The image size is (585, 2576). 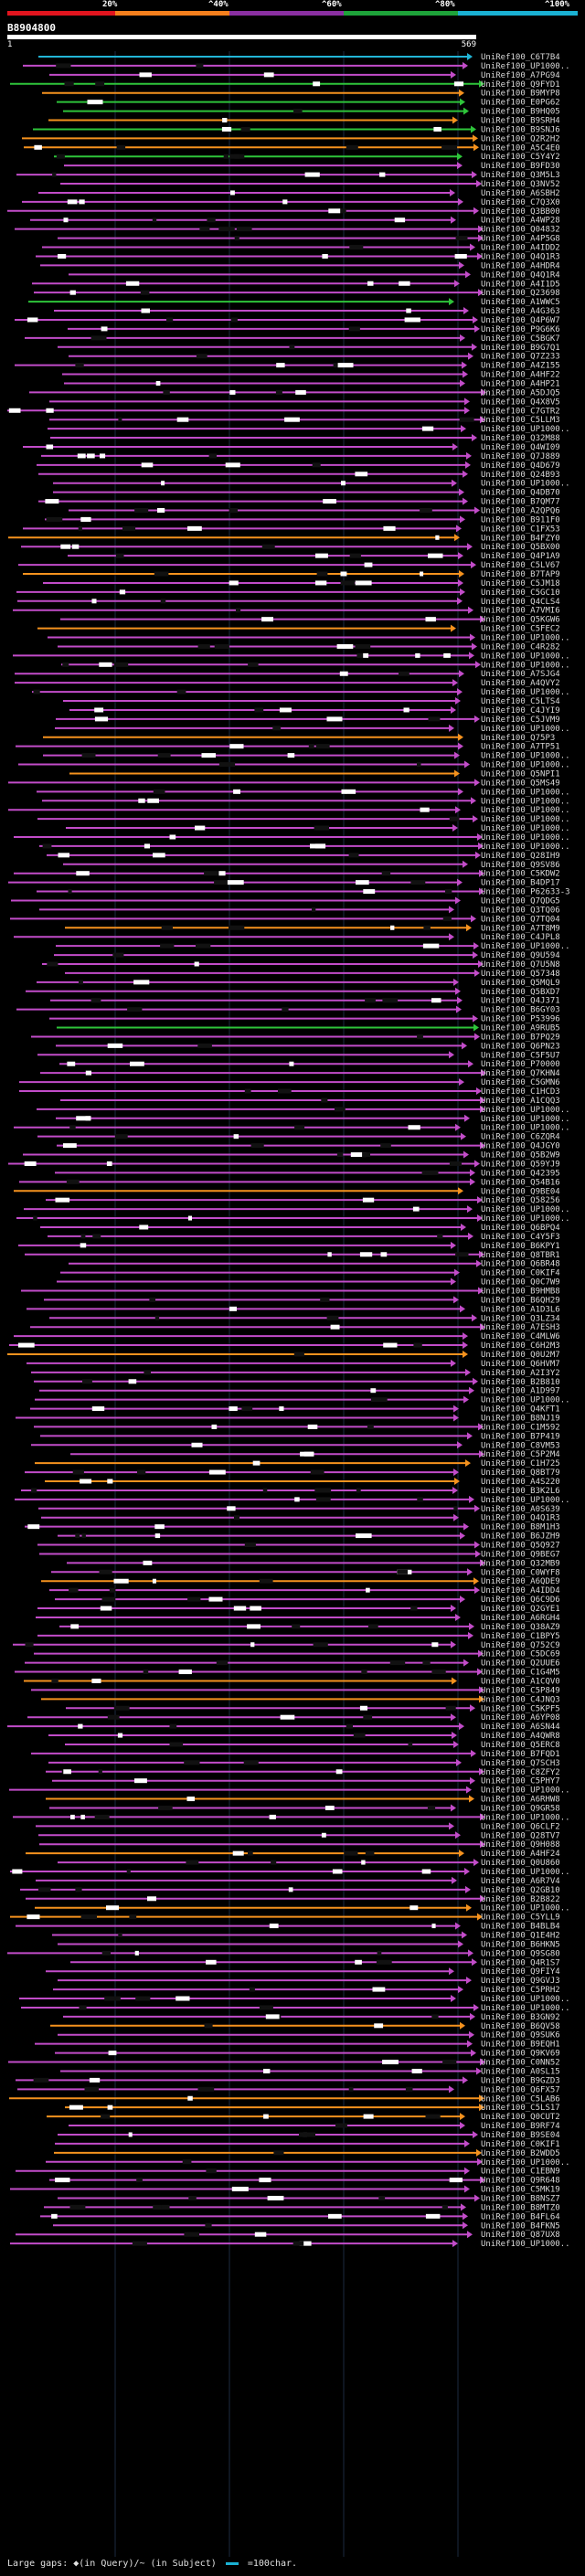 What do you see at coordinates (520, 1681) in the screenshot?
I see `hit-id-link: UniRef100_A1CQV0` at bounding box center [520, 1681].